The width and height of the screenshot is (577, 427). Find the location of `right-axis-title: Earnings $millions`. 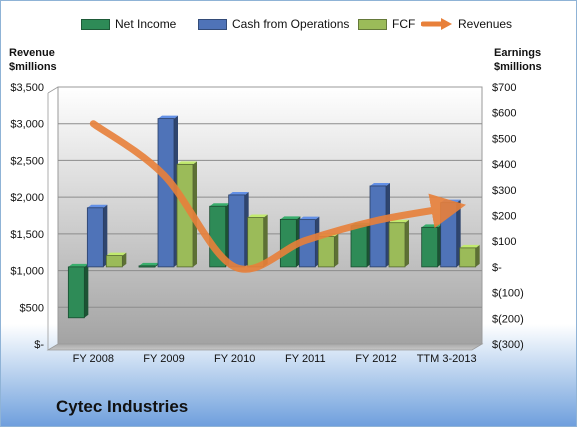

right-axis-title: Earnings $millions is located at coordinates (518, 60).